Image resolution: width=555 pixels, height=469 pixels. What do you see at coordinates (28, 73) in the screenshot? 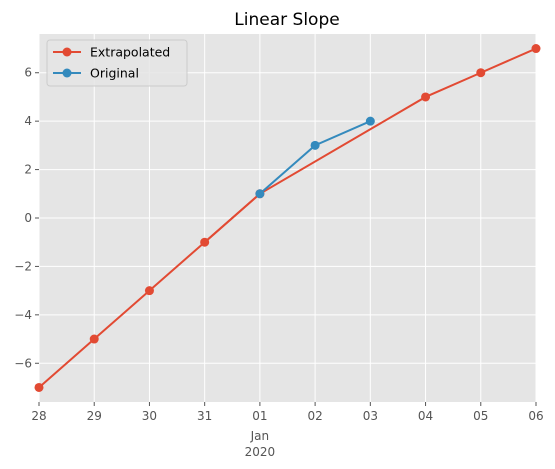
I see `y-tick-label: 6` at bounding box center [28, 73].